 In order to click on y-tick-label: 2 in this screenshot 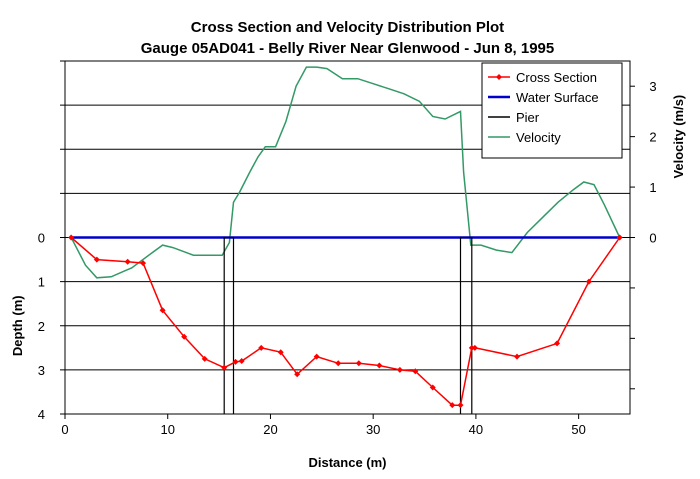, I will do `click(41, 326)`.